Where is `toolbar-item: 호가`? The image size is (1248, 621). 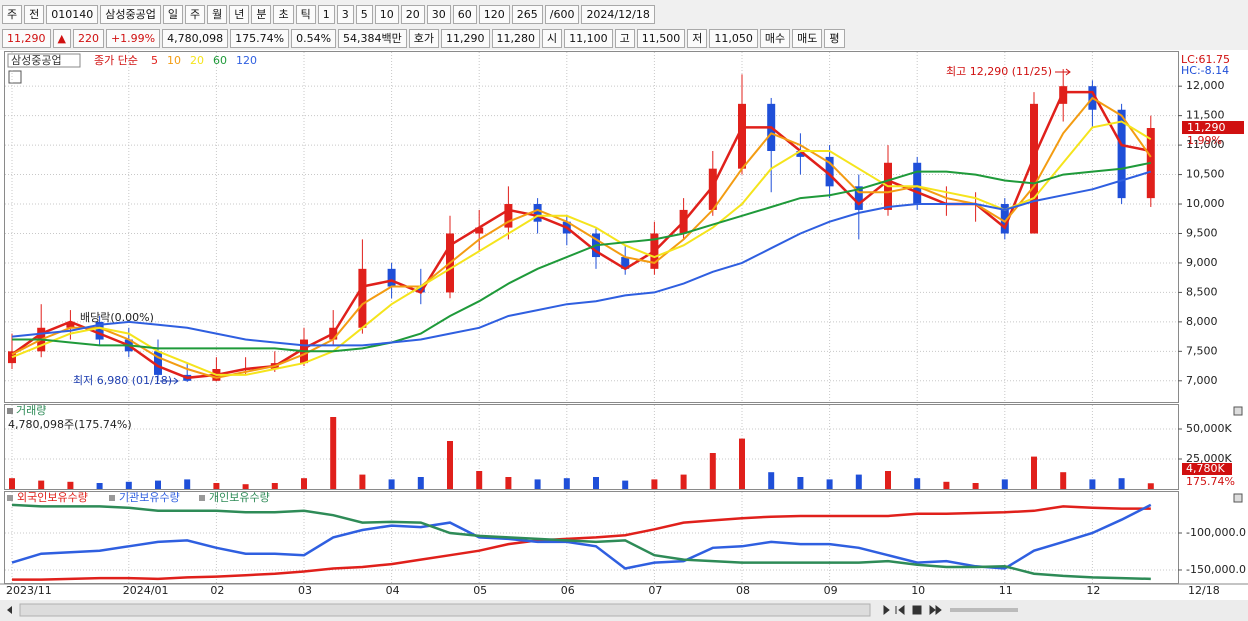
toolbar-item: 호가 is located at coordinates (424, 38).